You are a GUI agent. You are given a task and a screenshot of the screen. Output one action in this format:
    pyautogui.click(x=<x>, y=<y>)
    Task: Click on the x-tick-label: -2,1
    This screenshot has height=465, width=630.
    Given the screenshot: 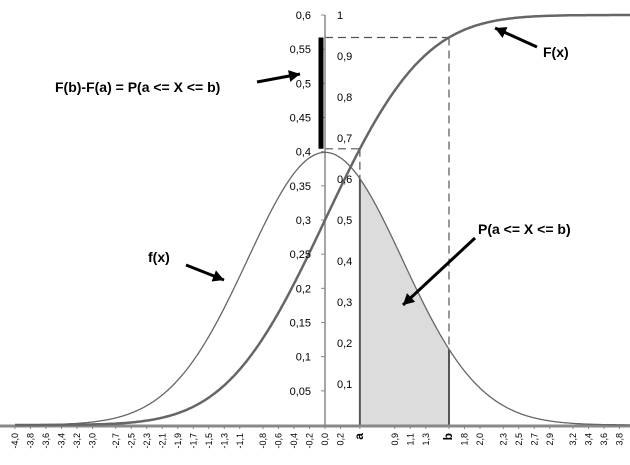 What is the action you would take?
    pyautogui.click(x=162, y=441)
    